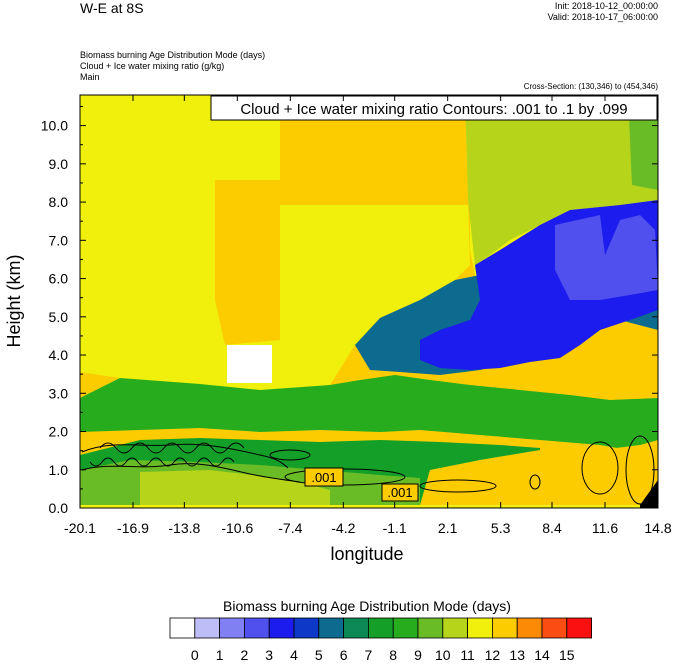 This screenshot has height=667, width=674. I want to click on x-tick-label: -16.9, so click(133, 528).